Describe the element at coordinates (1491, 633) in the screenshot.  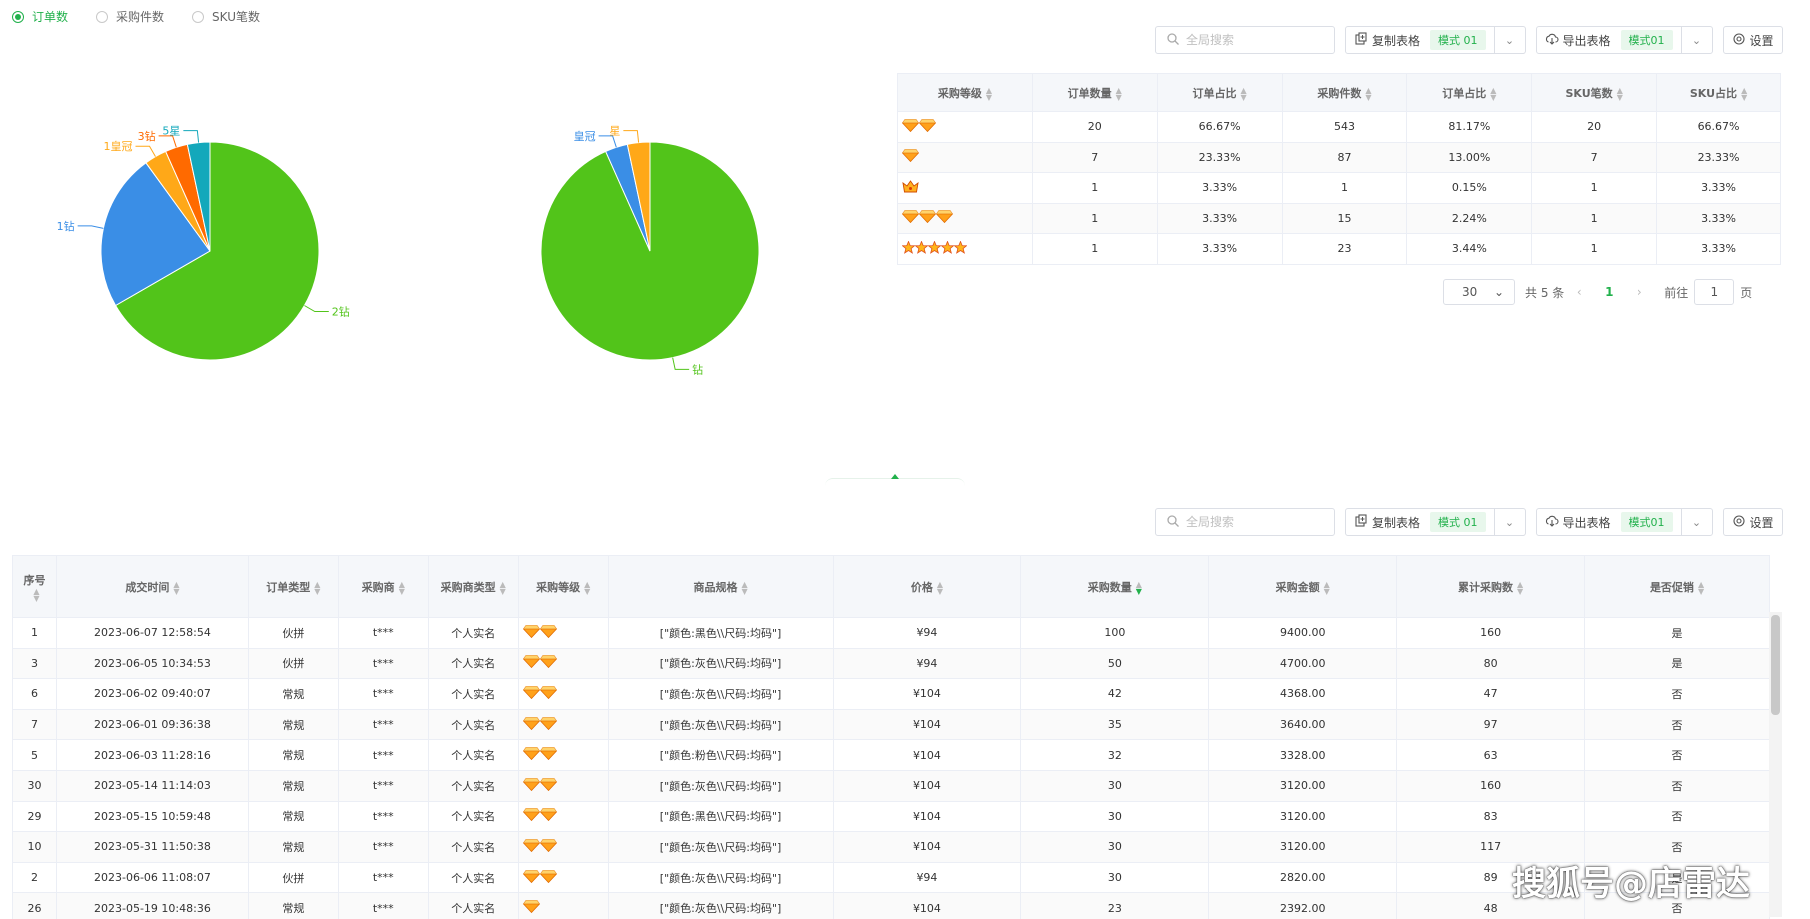
I see `table-cell: 160` at that location.